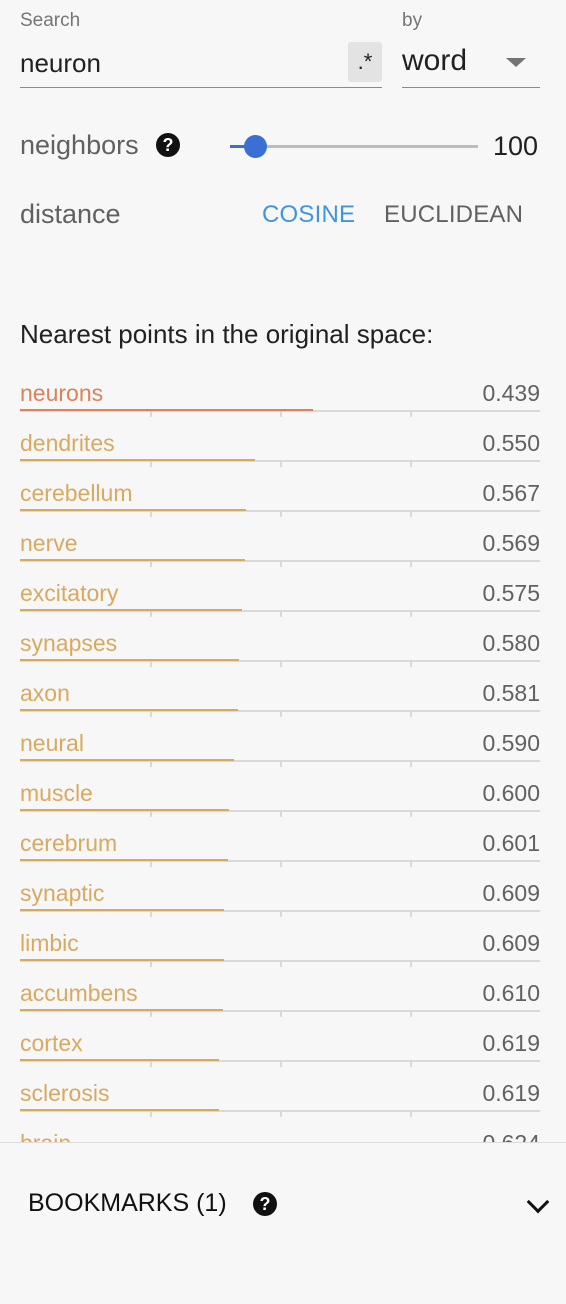  I want to click on search-label: Search, so click(50, 20).